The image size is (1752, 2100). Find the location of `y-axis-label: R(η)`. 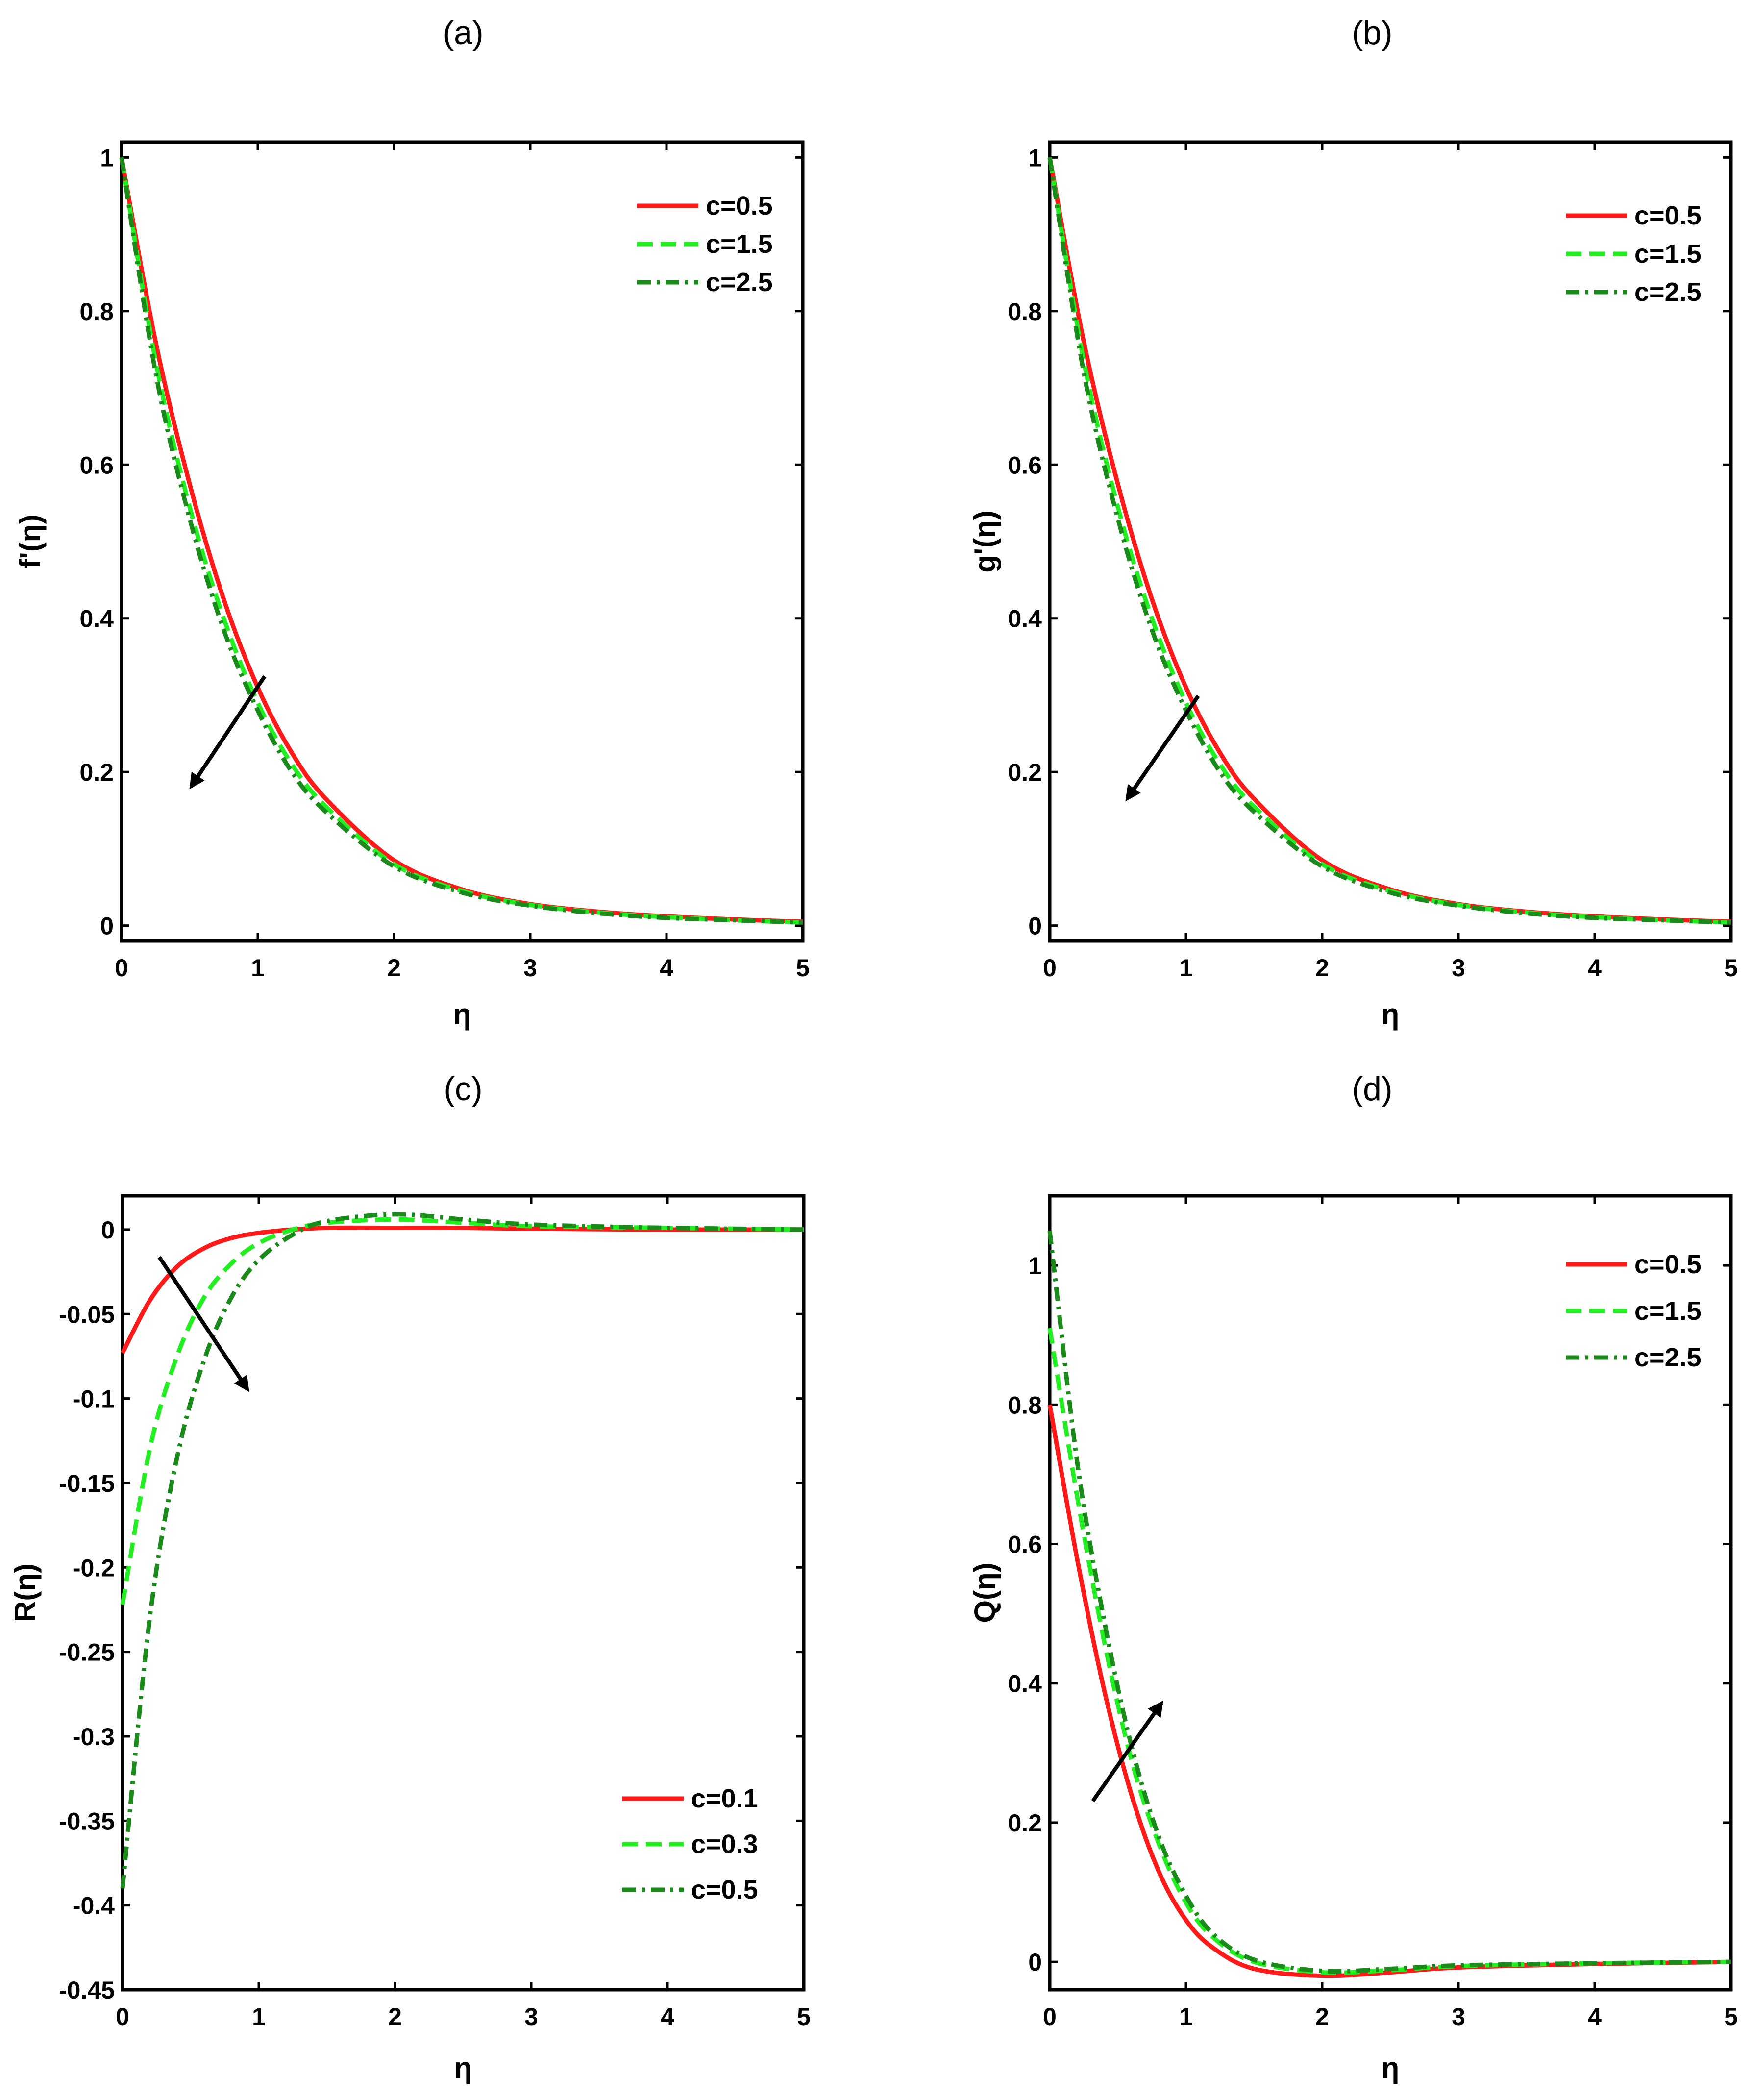

y-axis-label: R(η) is located at coordinates (25, 1592).